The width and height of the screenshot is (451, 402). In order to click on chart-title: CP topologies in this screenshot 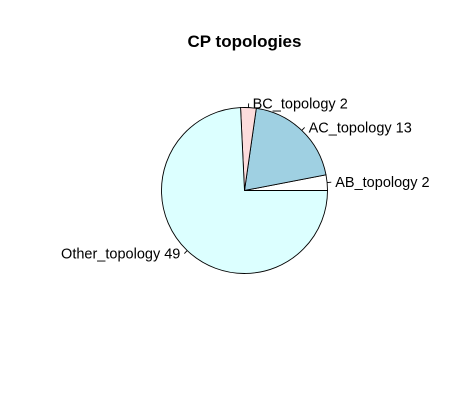, I will do `click(245, 41)`.